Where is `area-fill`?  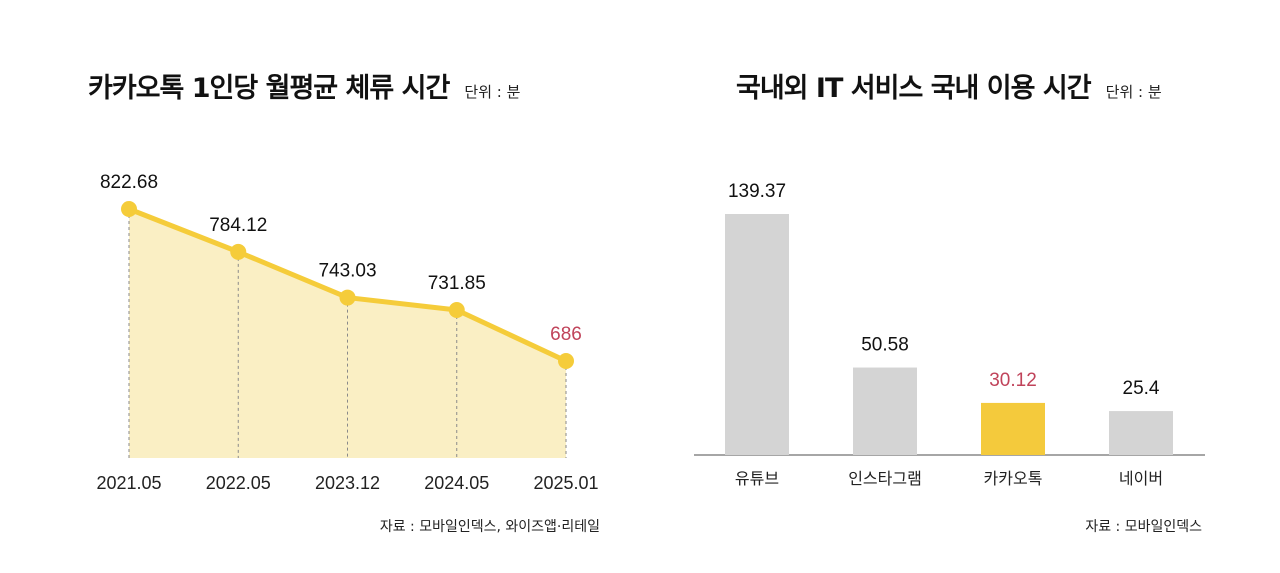
area-fill is located at coordinates (347, 333).